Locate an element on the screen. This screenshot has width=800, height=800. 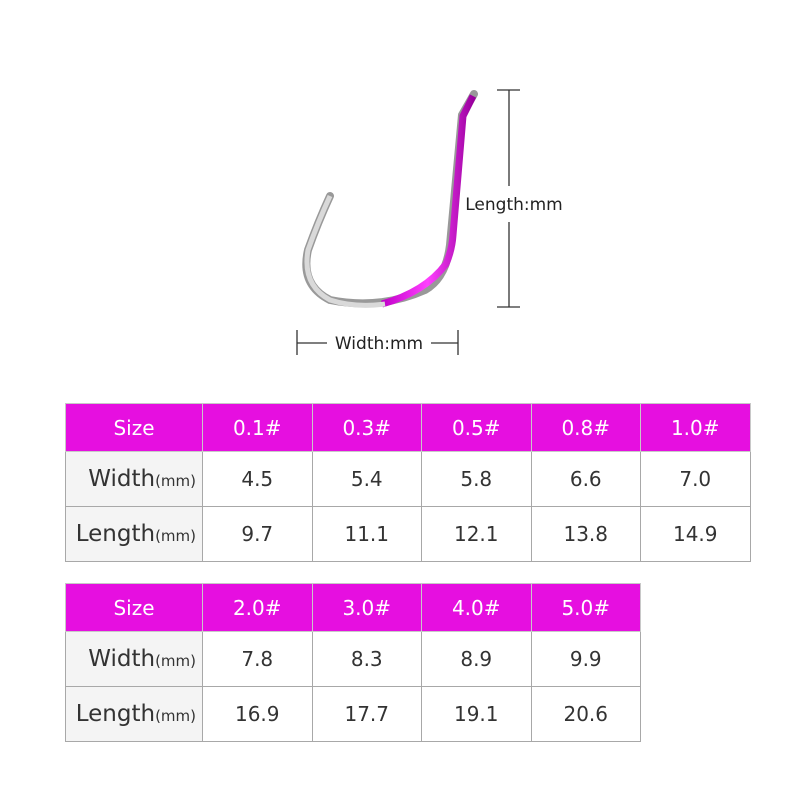
data-cell: 19.1 is located at coordinates (476, 714).